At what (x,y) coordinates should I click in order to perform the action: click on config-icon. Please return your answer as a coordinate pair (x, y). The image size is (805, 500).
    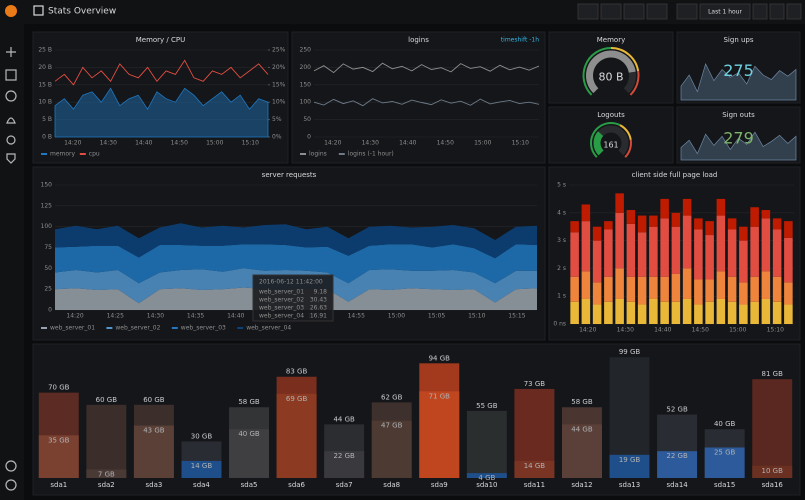
    Looking at the image, I should click on (11, 140).